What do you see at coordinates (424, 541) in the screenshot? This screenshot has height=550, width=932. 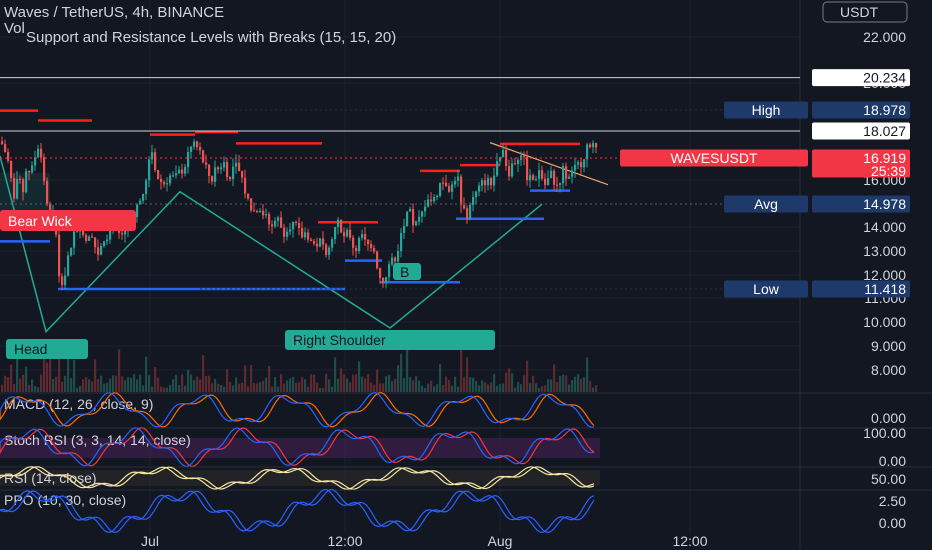 I see `time-axis: Jul 12:00 Aug 12:00` at bounding box center [424, 541].